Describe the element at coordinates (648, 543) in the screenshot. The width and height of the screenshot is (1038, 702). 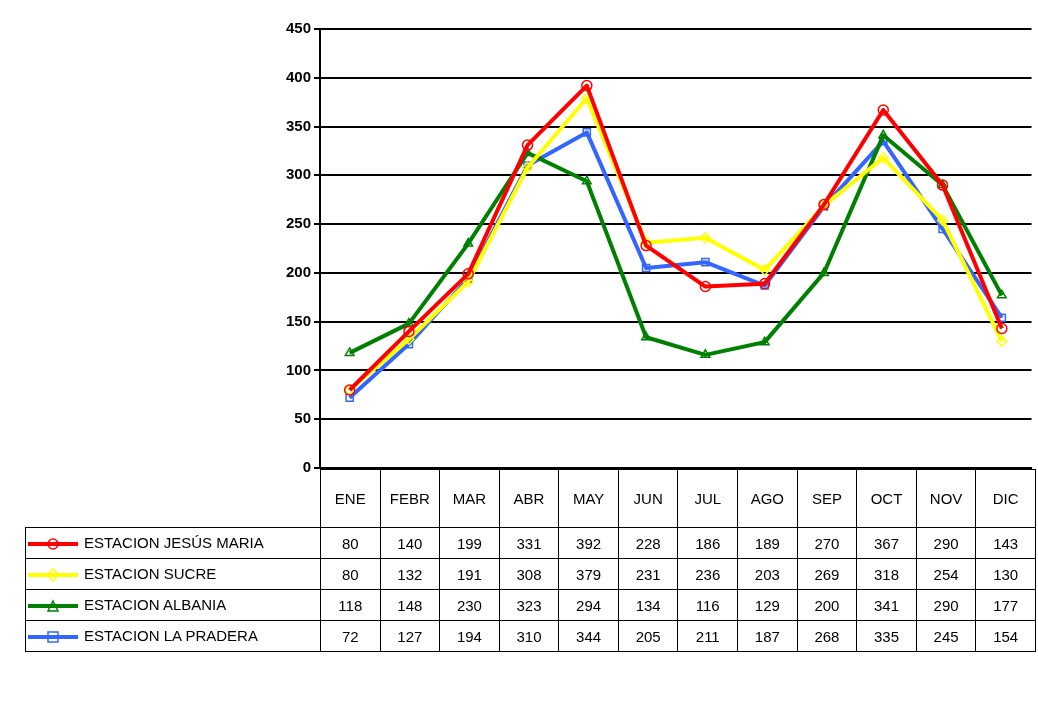
I see `data-label: 228` at that location.